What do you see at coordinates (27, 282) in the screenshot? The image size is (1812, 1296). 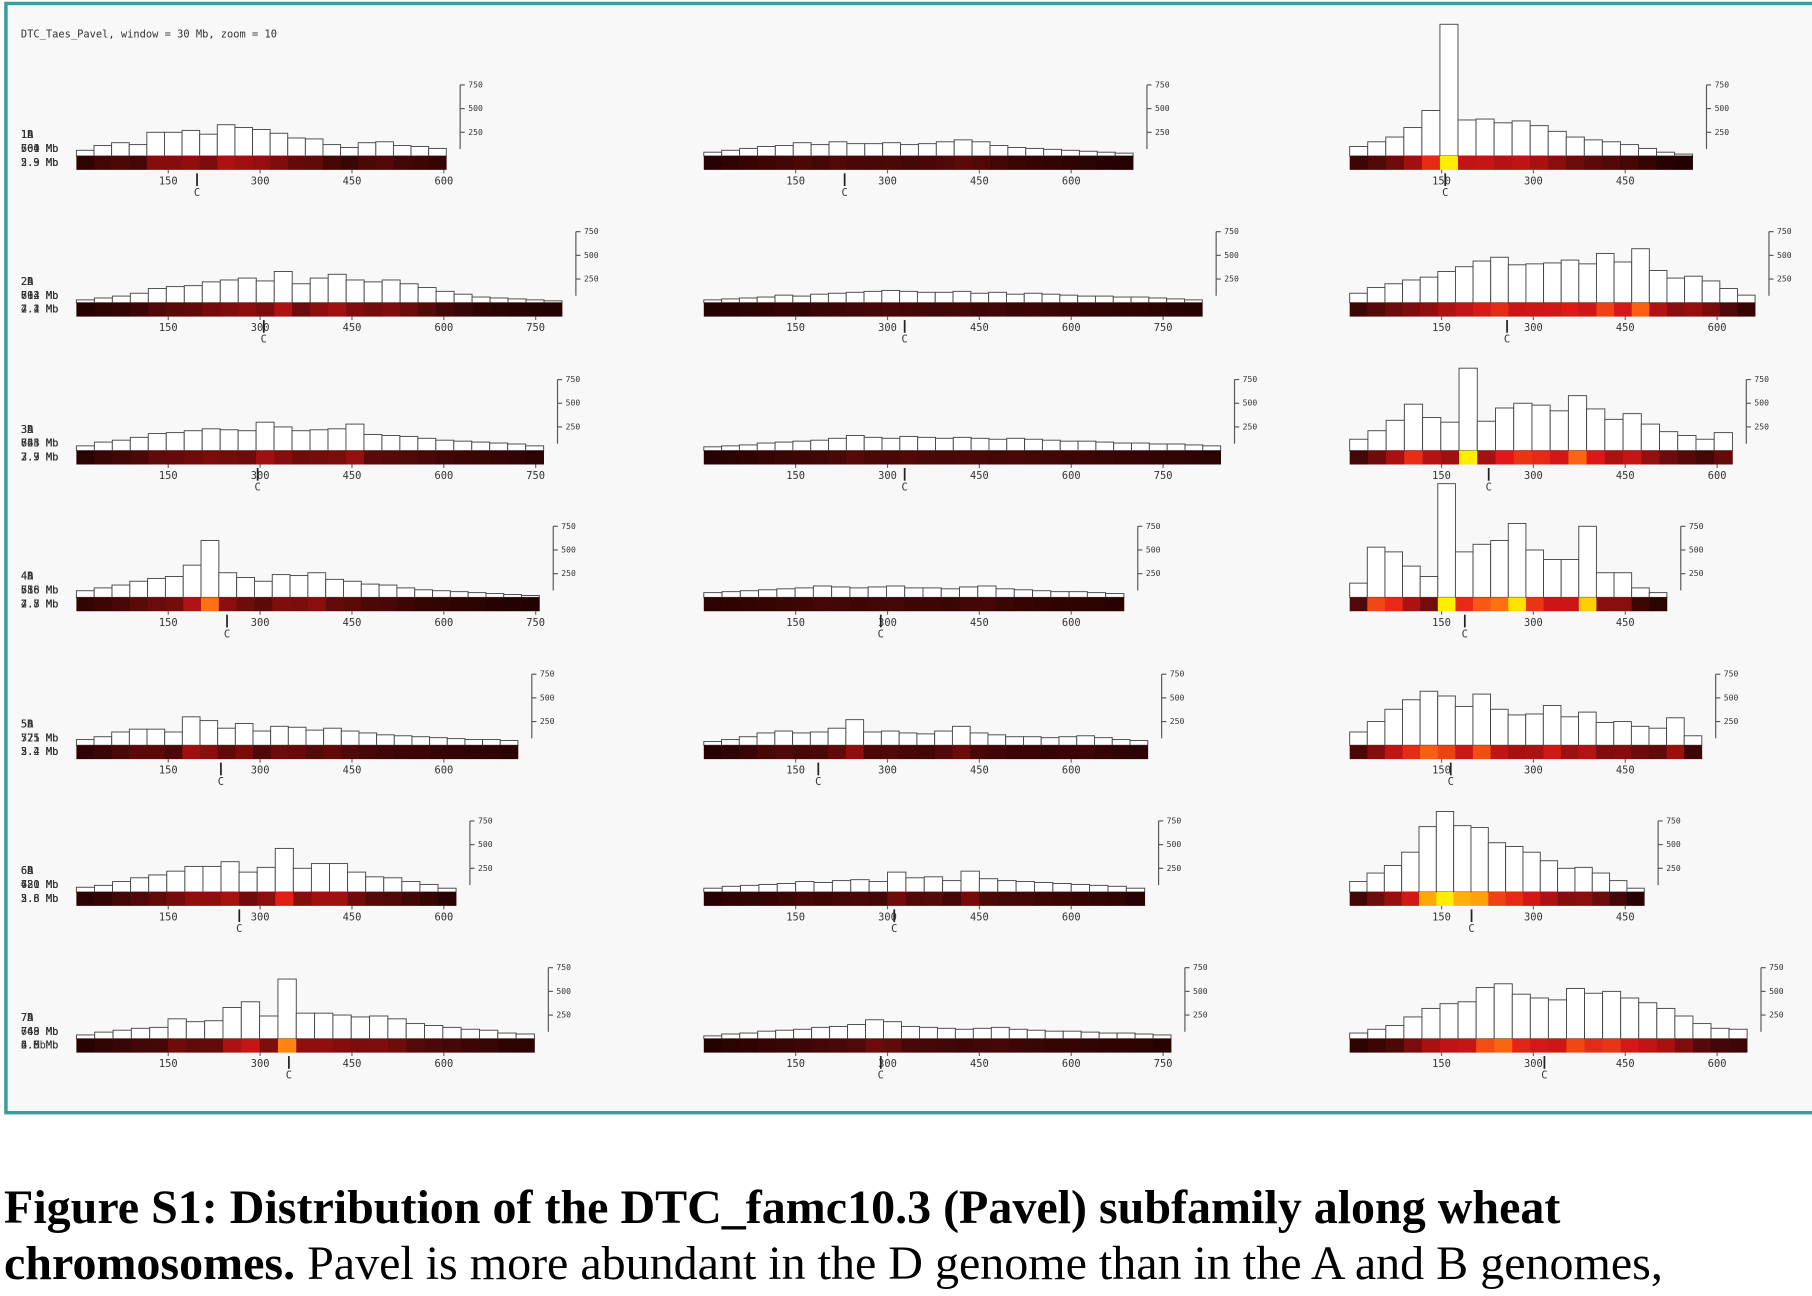 I see `chromosome-name: 2B` at bounding box center [27, 282].